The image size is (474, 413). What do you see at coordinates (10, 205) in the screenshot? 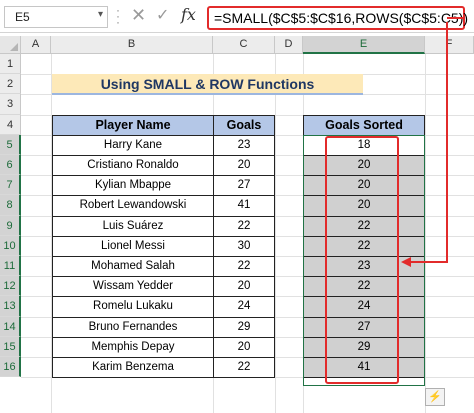
I see `row-header-8: 8` at bounding box center [10, 205].